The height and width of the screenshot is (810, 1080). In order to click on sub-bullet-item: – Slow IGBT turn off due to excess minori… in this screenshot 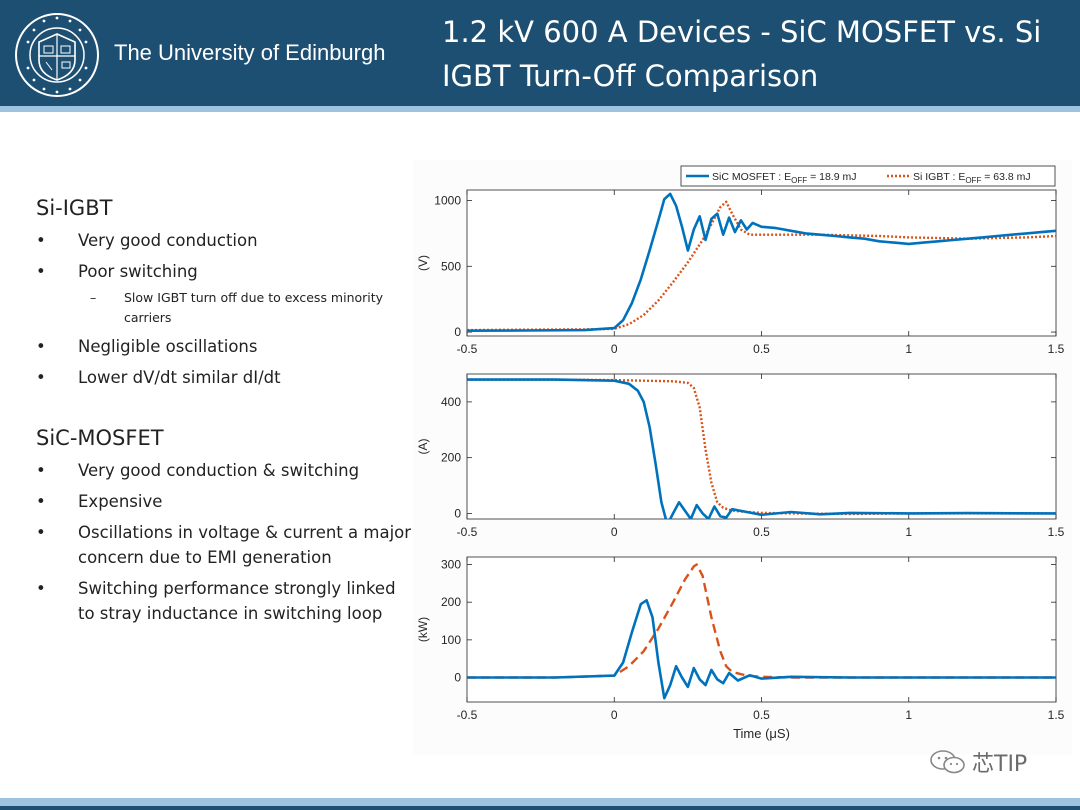, I will do `click(226, 308)`.